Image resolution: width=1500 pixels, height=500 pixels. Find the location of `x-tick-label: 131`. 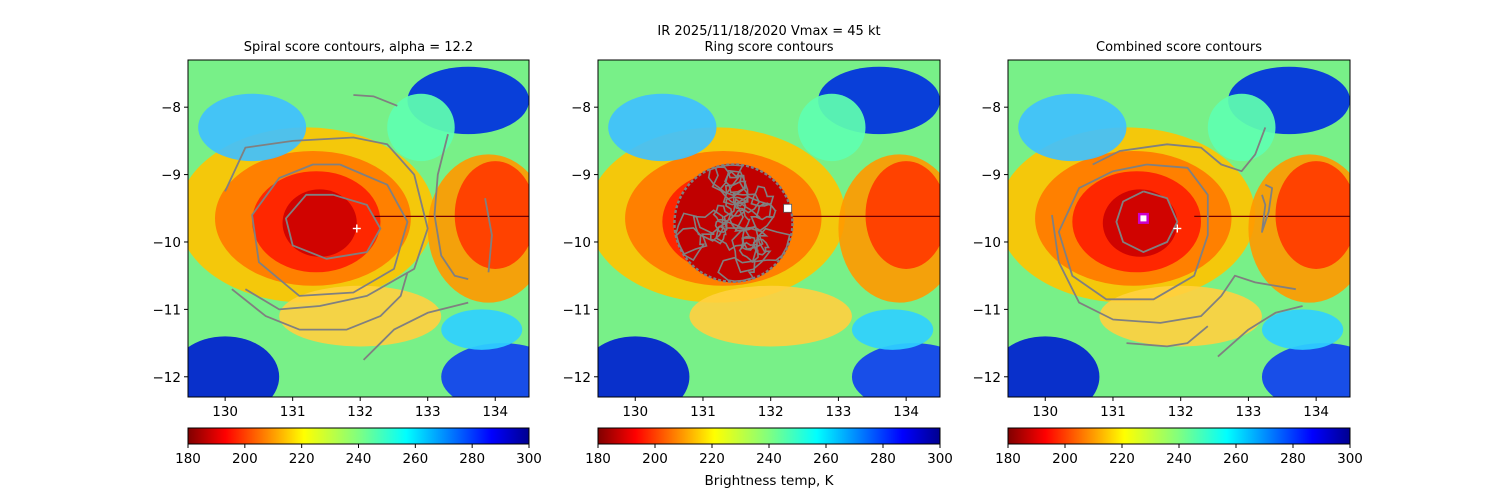

x-tick-label: 131 is located at coordinates (293, 412).